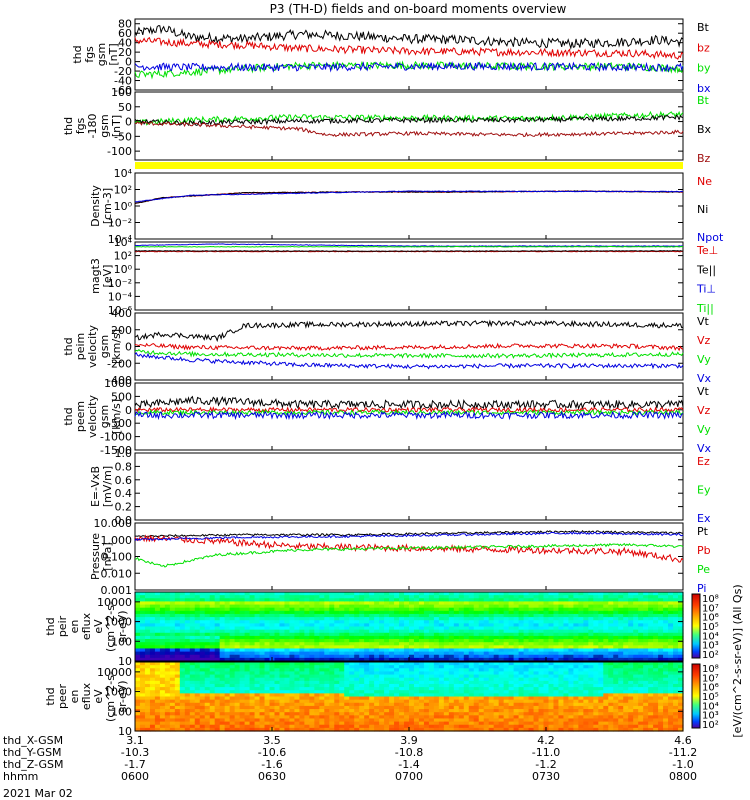 The height and width of the screenshot is (800, 750). Describe the element at coordinates (121, 396) in the screenshot. I see `y-tick-label: 500` at that location.